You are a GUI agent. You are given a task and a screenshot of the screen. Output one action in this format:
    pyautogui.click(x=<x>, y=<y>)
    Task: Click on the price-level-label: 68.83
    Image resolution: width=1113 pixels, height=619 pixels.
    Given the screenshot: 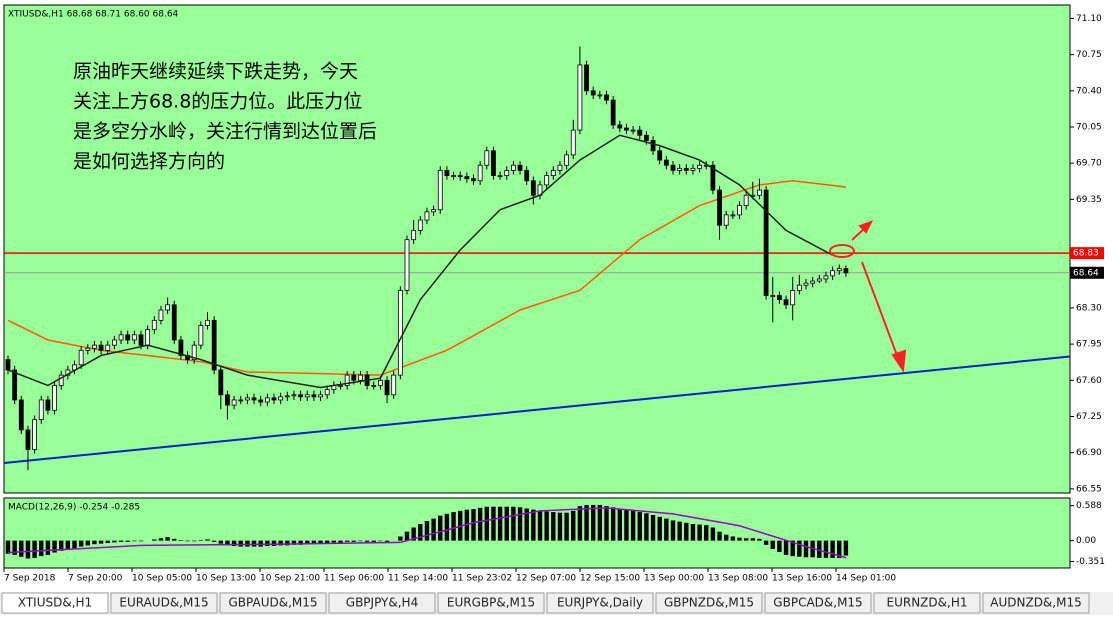 What is the action you would take?
    pyautogui.click(x=1086, y=254)
    